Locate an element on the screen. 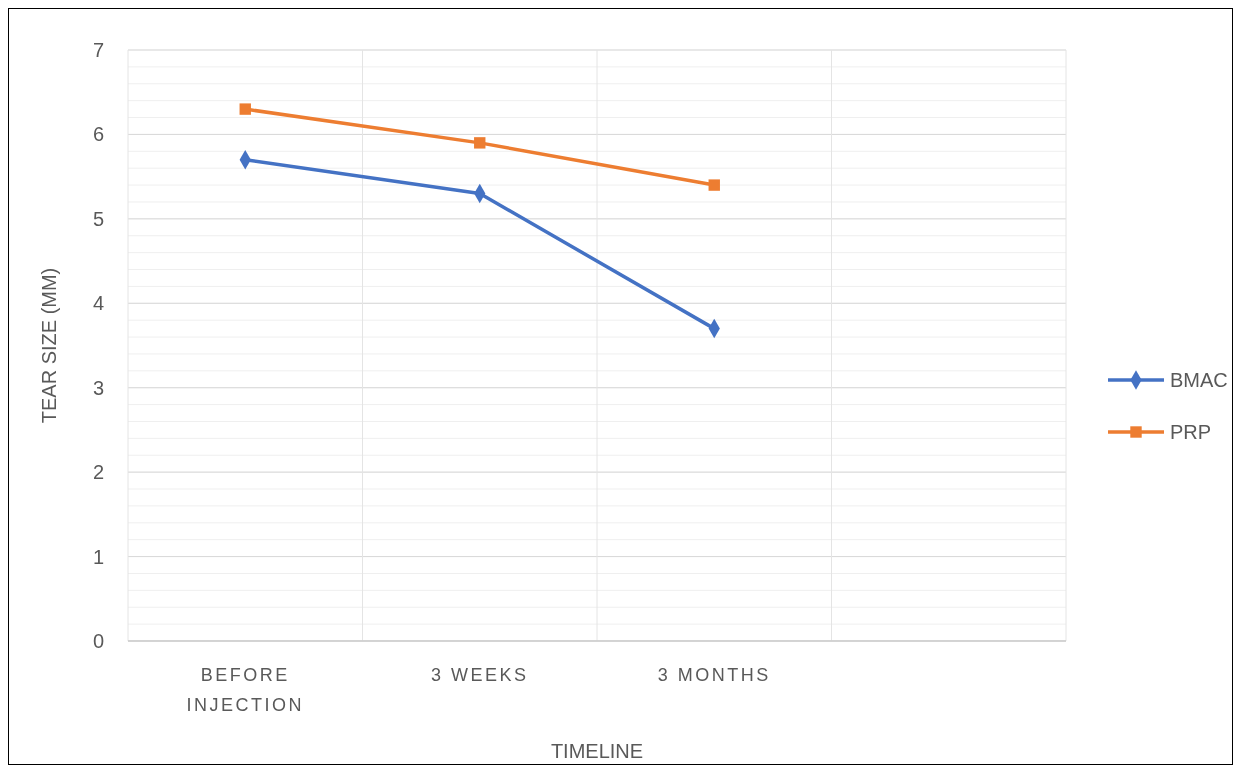 This screenshot has width=1241, height=773. y-tick-label: 2 is located at coordinates (98, 472).